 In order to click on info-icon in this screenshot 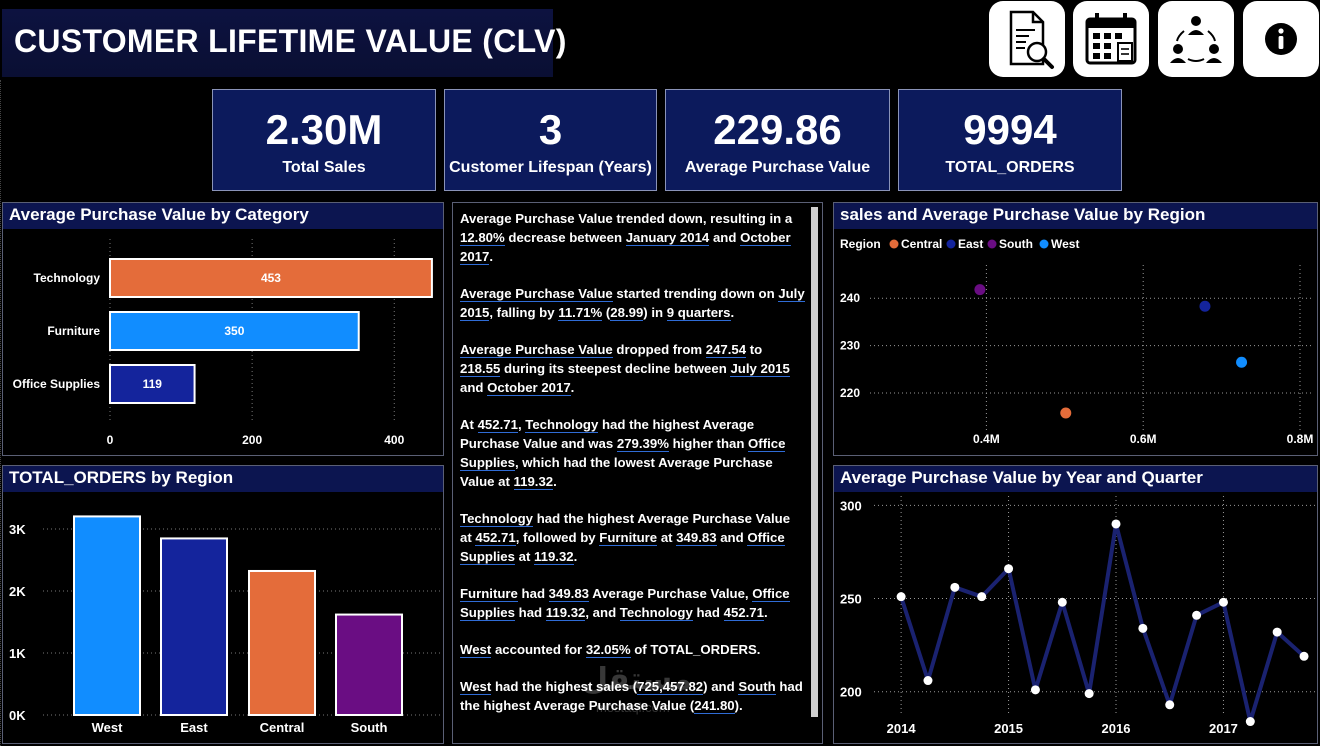, I will do `click(1281, 39)`.